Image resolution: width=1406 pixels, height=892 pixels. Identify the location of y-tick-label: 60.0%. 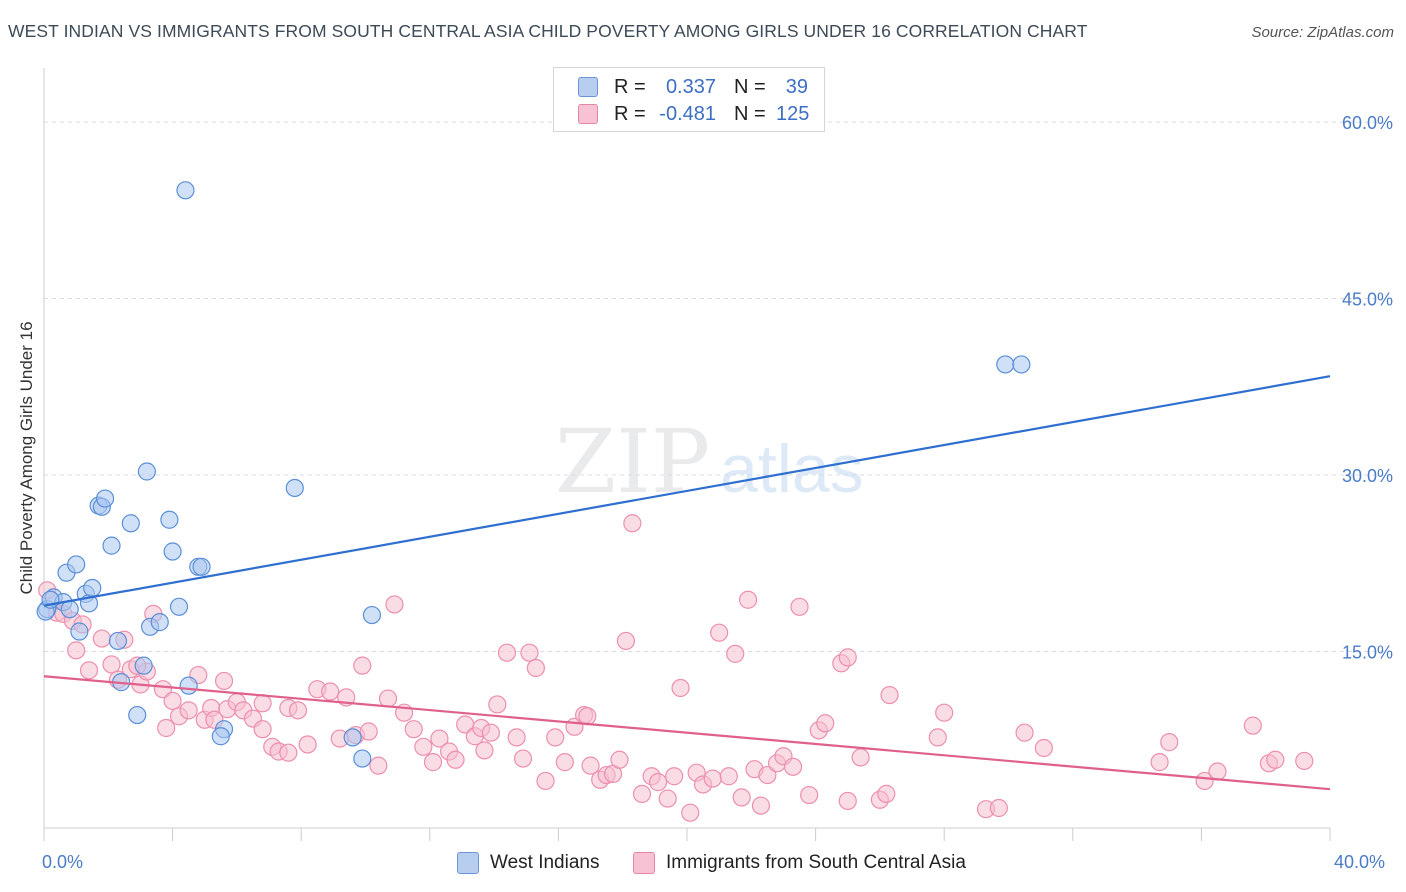
(1367, 123).